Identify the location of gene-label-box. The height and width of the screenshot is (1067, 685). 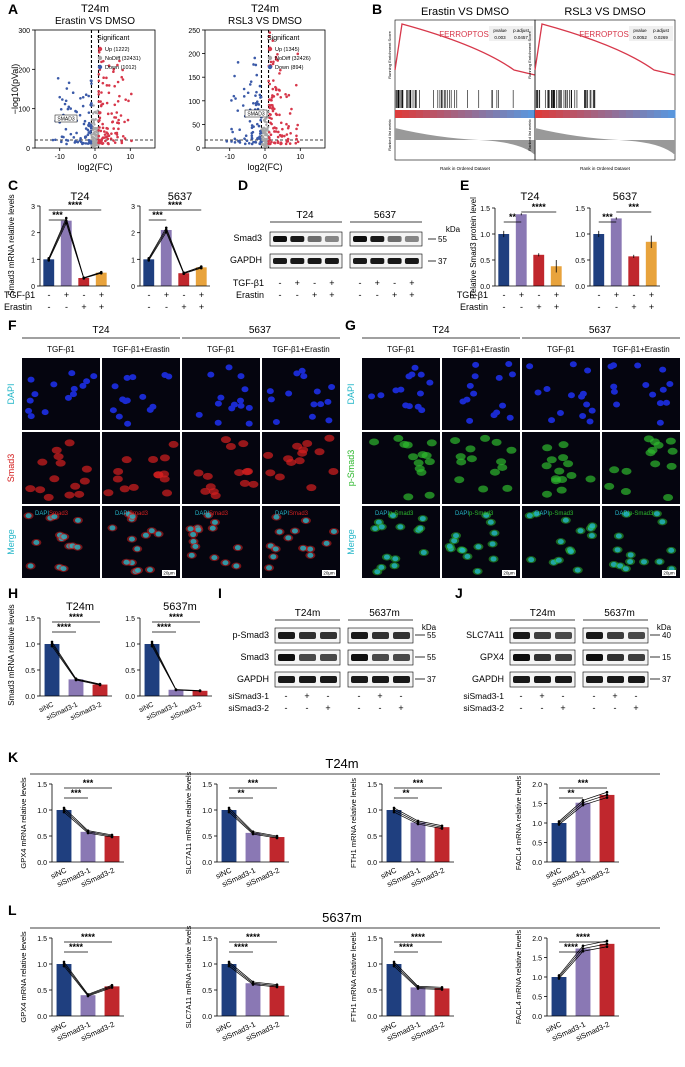
(66, 118).